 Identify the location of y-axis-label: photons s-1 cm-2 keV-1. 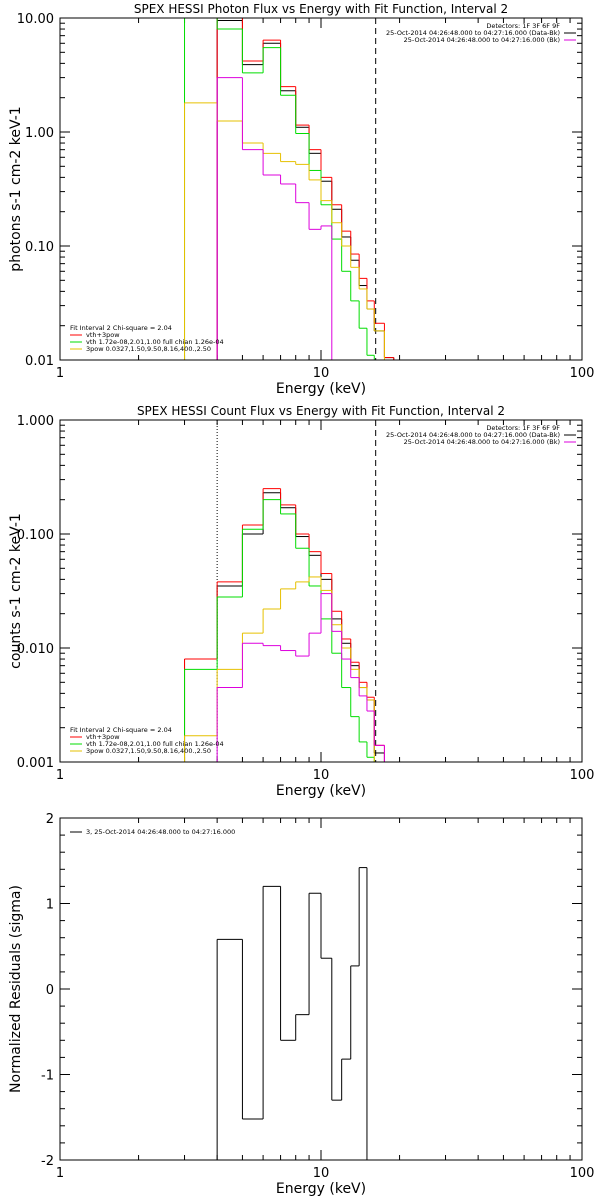
(16, 188).